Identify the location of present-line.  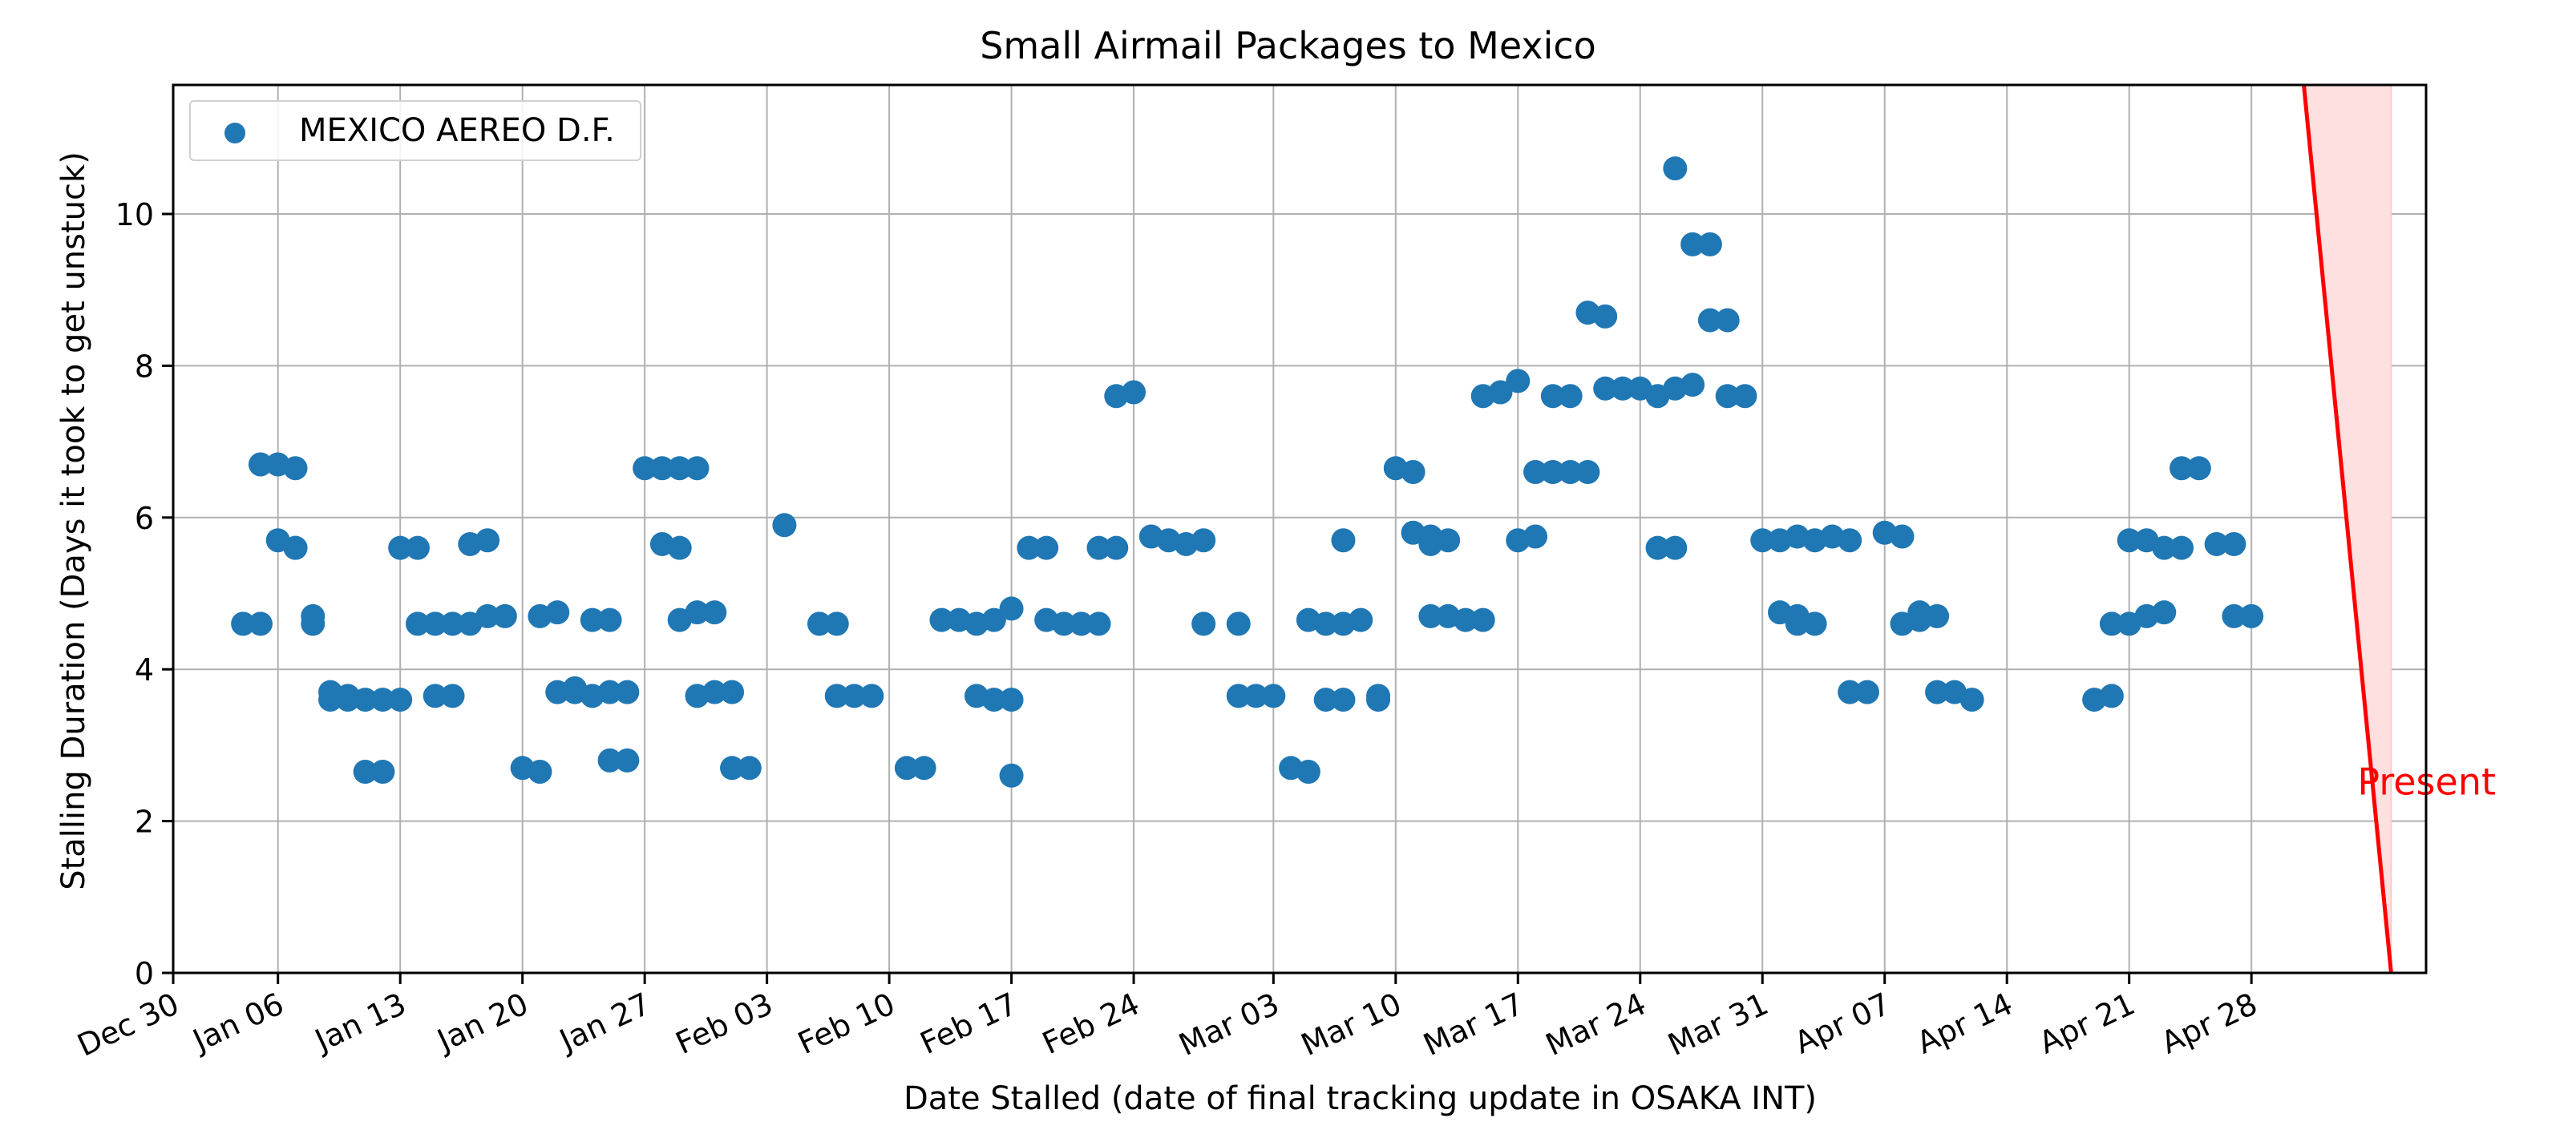
(2347, 529).